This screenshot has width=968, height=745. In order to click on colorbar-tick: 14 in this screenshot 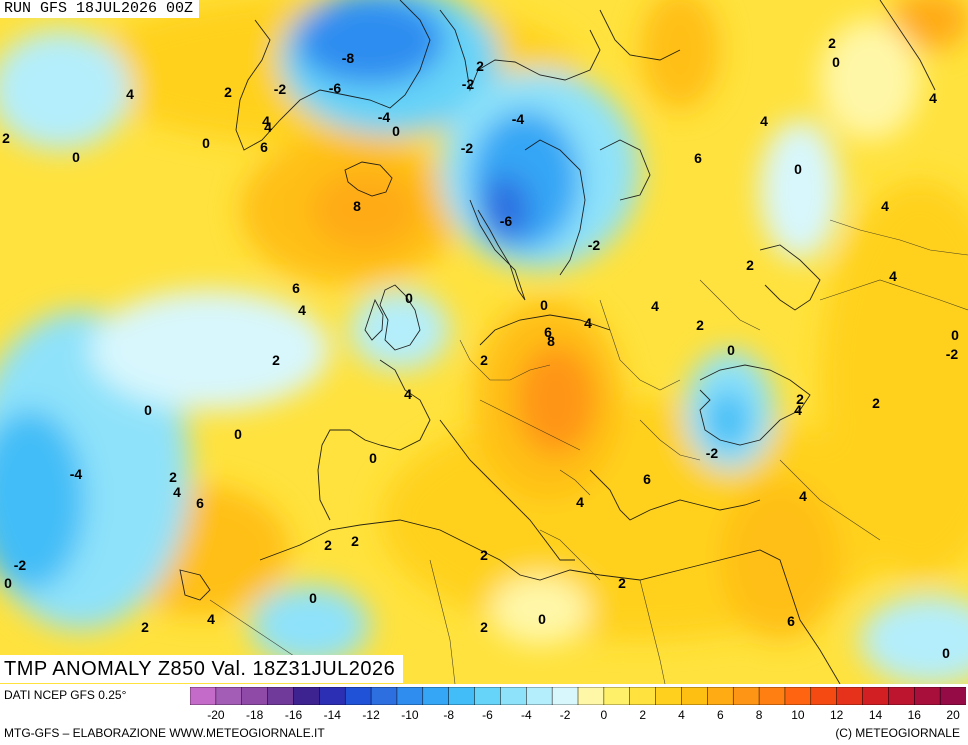, I will do `click(875, 715)`.